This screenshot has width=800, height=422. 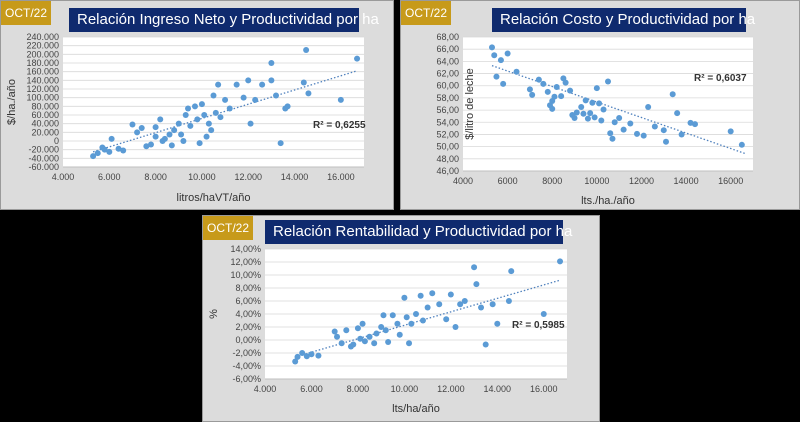 What do you see at coordinates (246, 379) in the screenshot?
I see `y-tick-label: -6,00%` at bounding box center [246, 379].